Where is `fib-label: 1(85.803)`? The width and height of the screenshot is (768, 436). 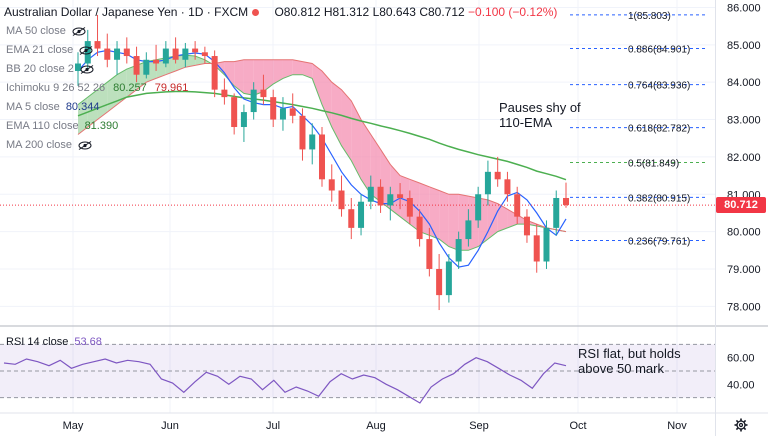 fib-label: 1(85.803) is located at coordinates (649, 16).